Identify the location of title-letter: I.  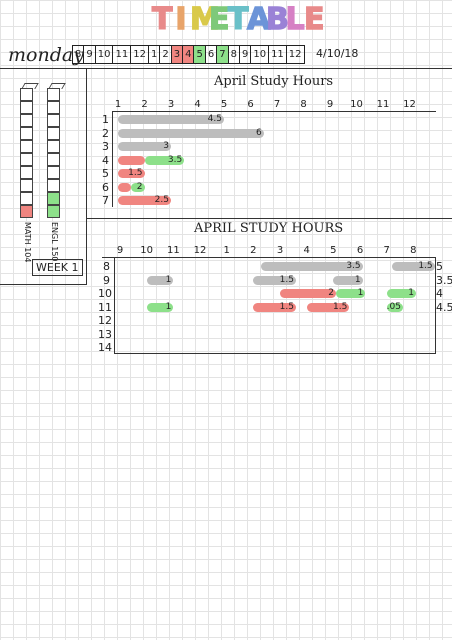
(181, 19).